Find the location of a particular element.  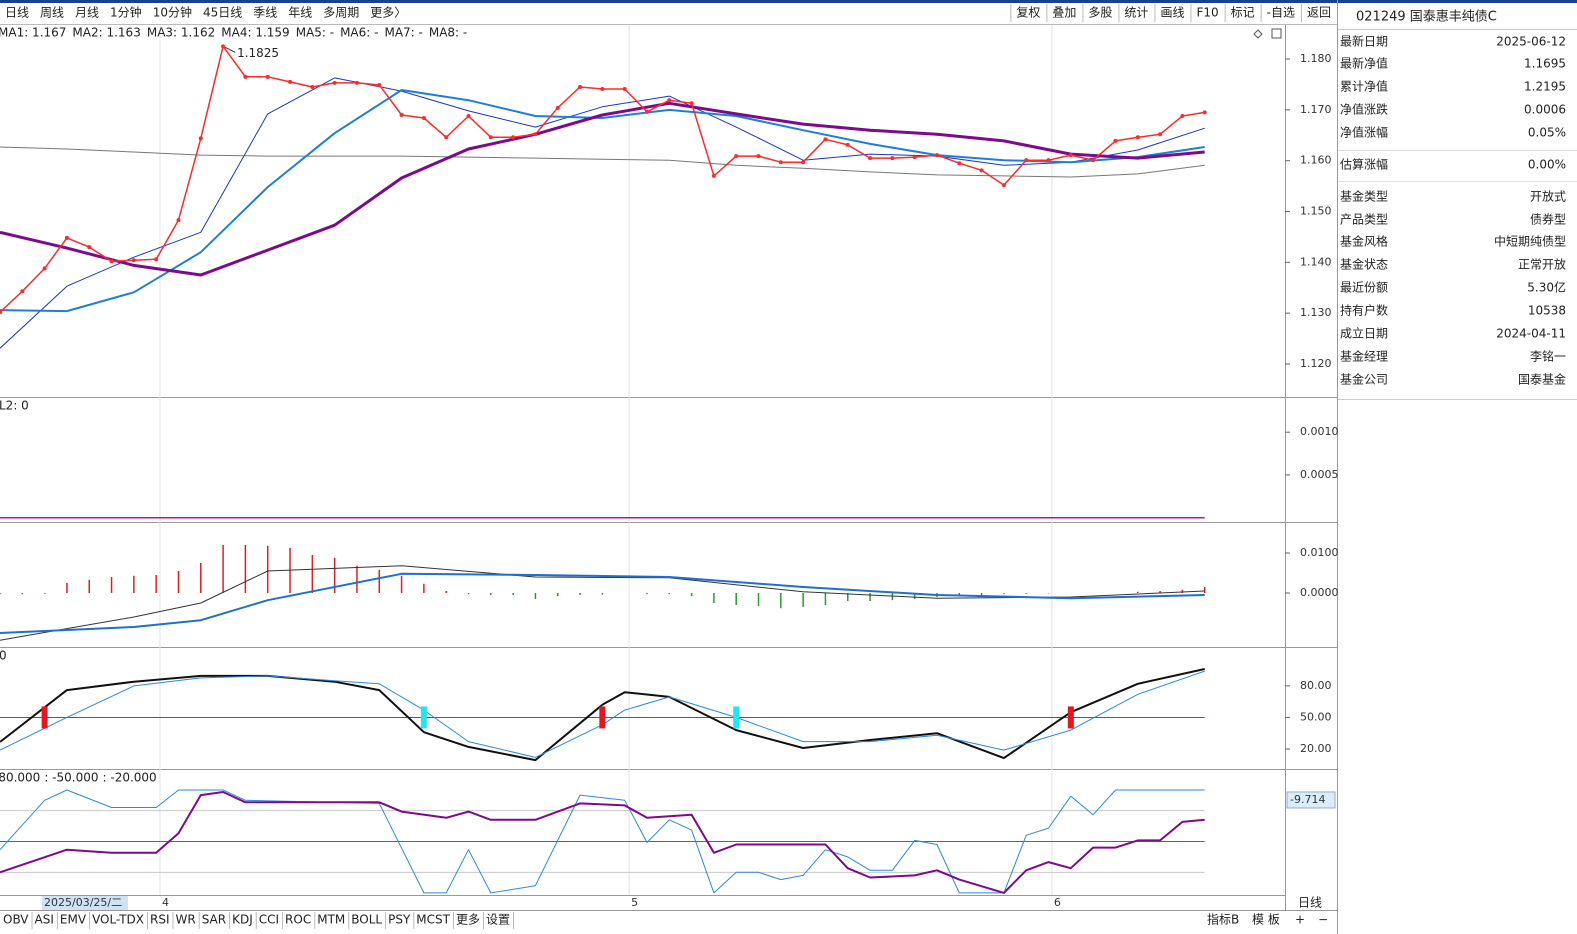

indicator-tab: WR is located at coordinates (186, 920).